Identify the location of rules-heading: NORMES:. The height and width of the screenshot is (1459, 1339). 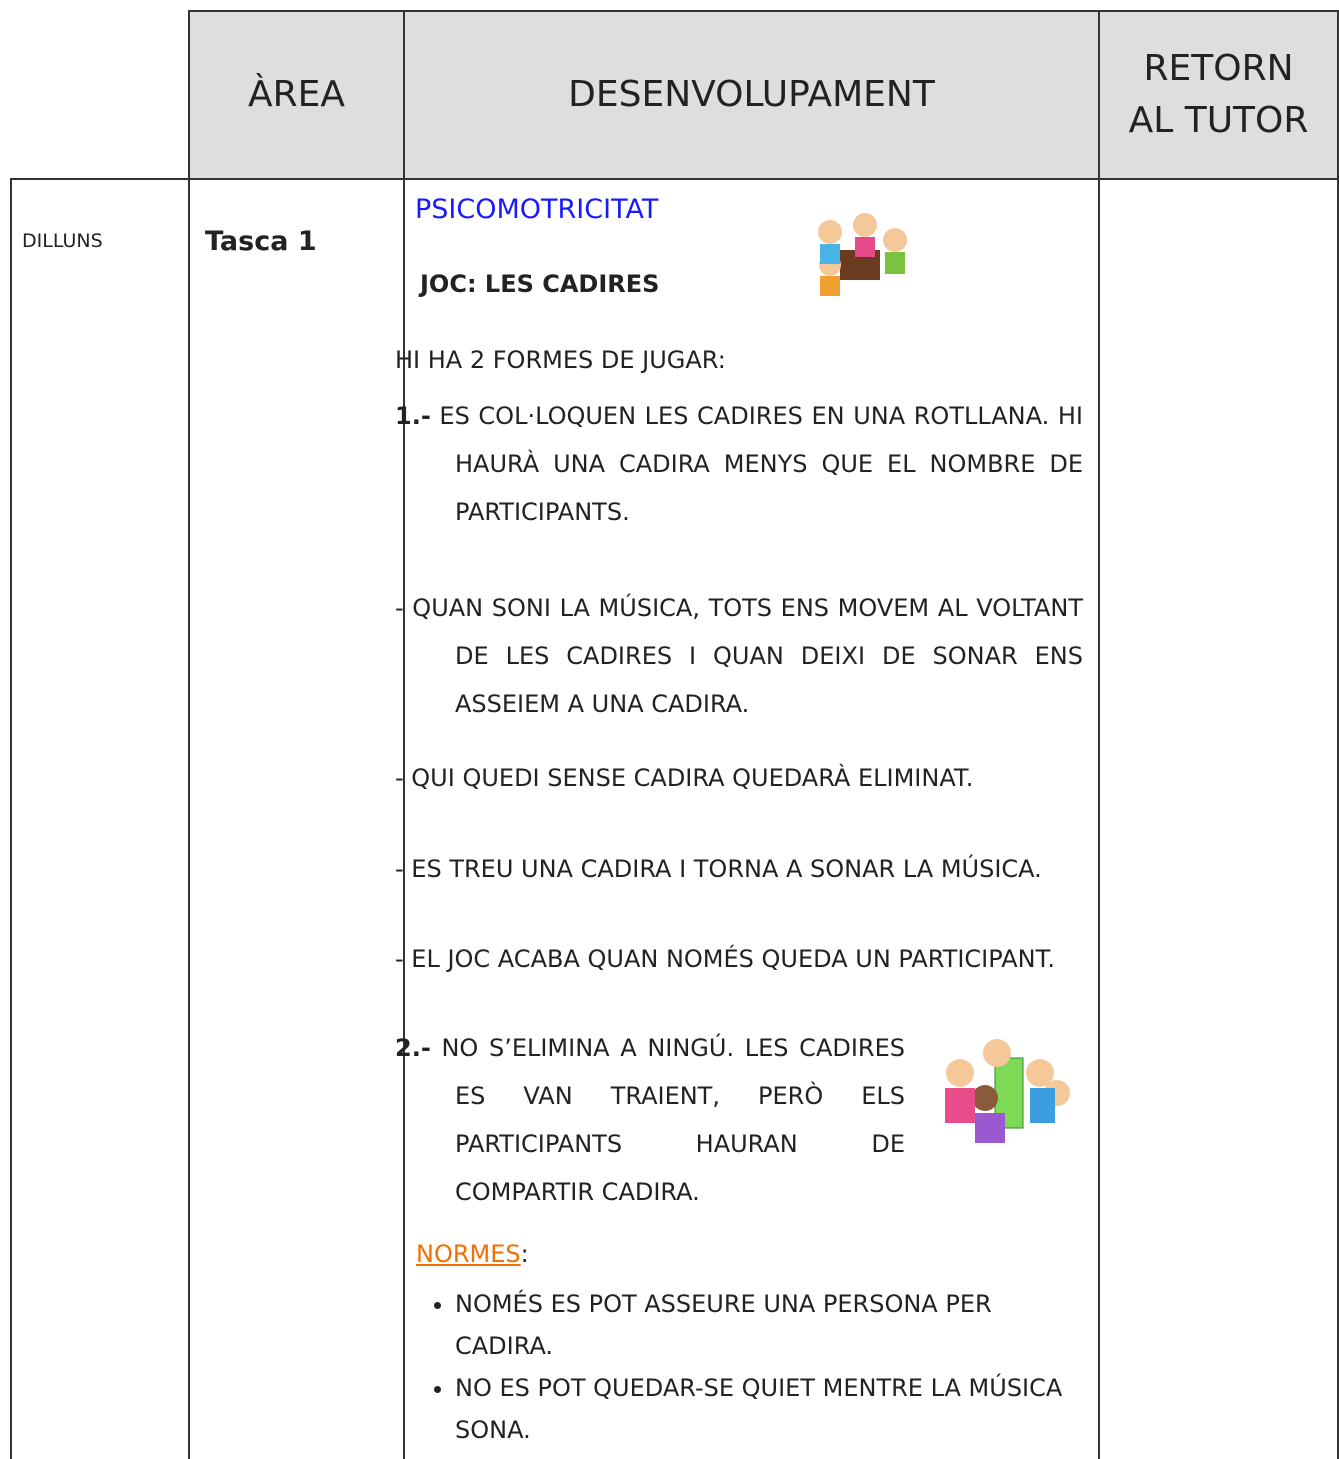
(472, 1254).